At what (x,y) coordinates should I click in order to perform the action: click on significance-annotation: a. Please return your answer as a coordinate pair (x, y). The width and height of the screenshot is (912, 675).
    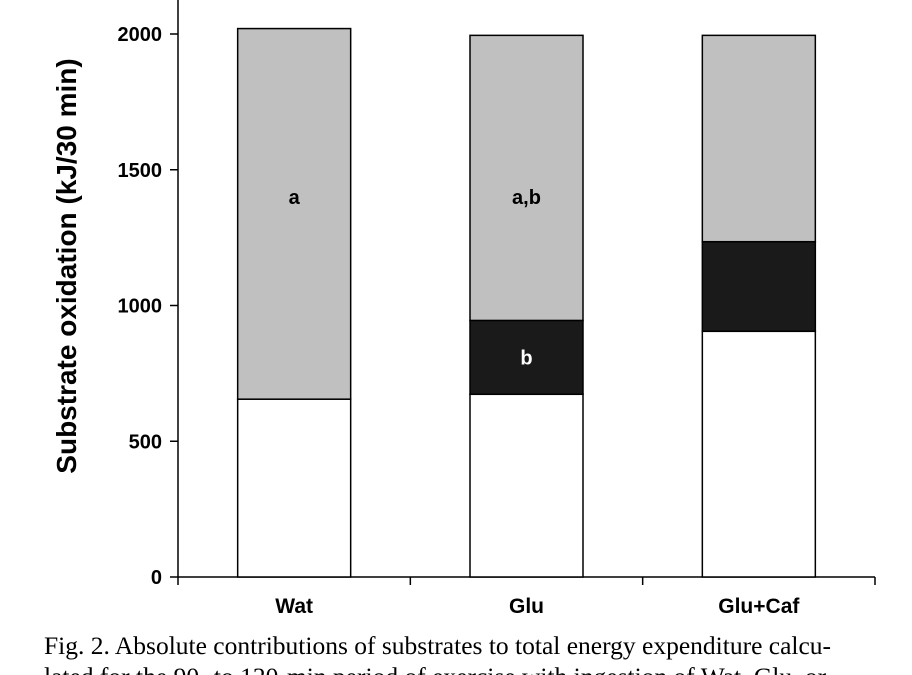
    Looking at the image, I should click on (295, 198).